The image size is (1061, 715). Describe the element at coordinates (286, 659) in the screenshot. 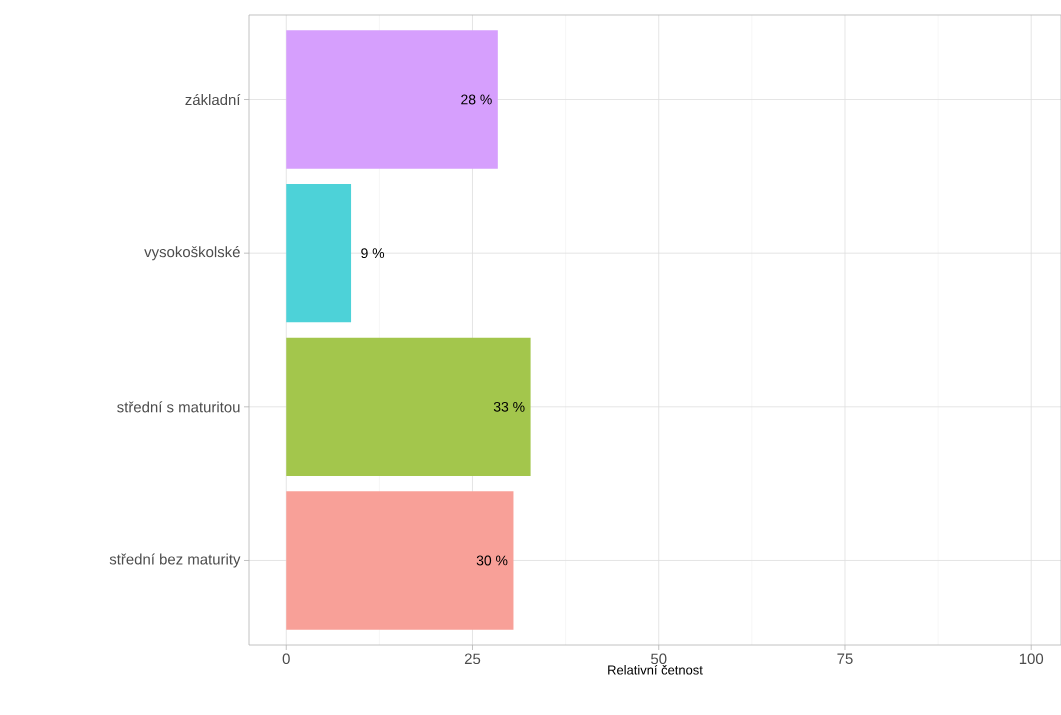

I see `x-tick-label: 0` at that location.